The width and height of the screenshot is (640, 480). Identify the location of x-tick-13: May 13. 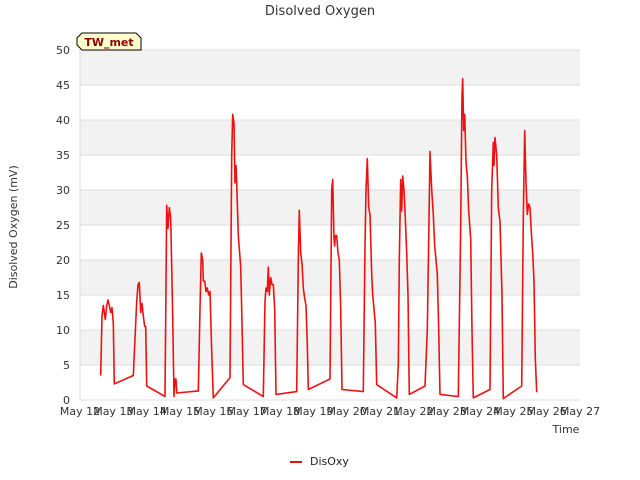
(113, 411).